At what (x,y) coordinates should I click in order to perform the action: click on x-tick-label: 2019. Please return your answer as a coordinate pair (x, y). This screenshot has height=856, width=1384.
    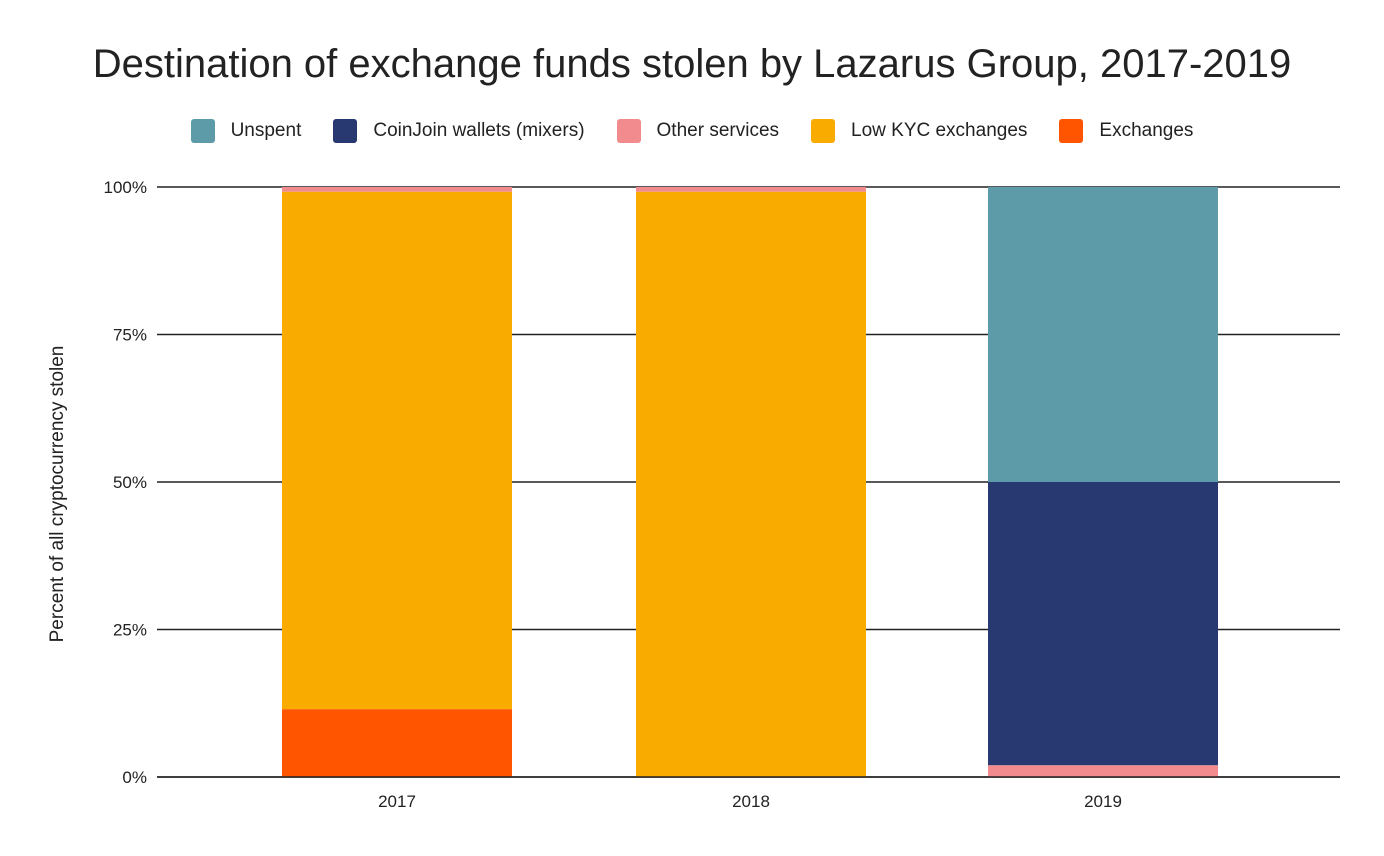
    Looking at the image, I should click on (1103, 801).